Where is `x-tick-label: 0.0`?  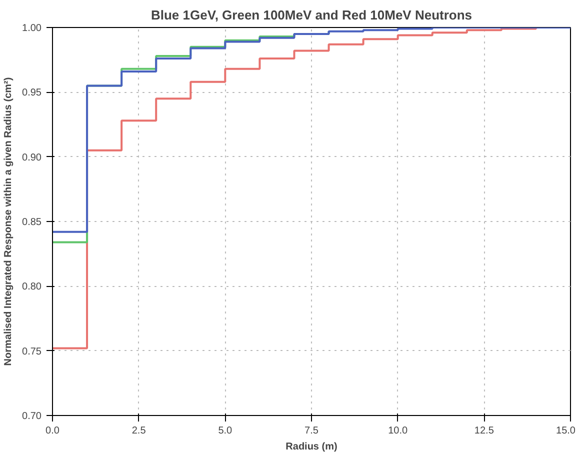
x-tick-label: 0.0 is located at coordinates (53, 431).